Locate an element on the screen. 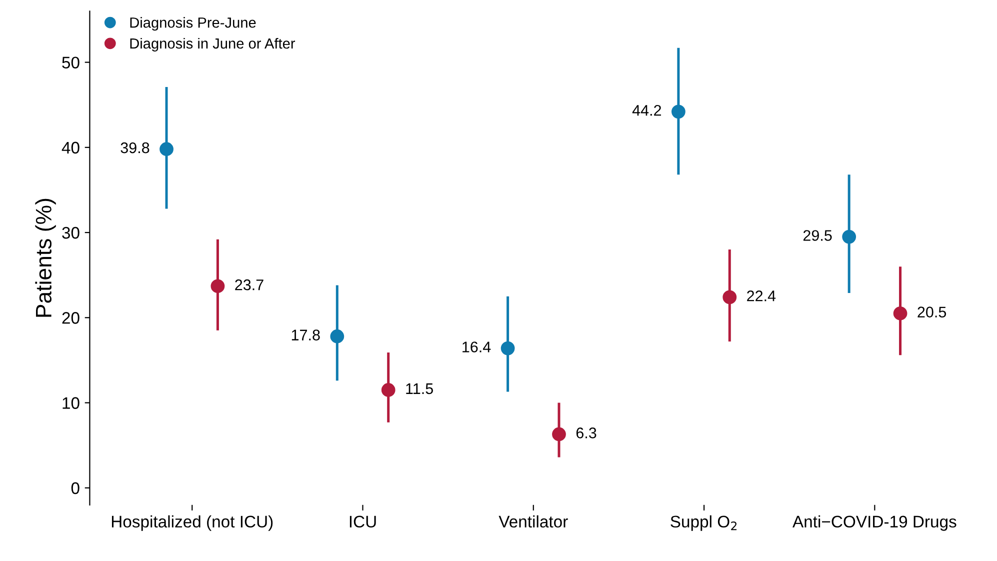 This screenshot has height=561, width=997. legend-label: Diagnosis Pre-June is located at coordinates (193, 24).